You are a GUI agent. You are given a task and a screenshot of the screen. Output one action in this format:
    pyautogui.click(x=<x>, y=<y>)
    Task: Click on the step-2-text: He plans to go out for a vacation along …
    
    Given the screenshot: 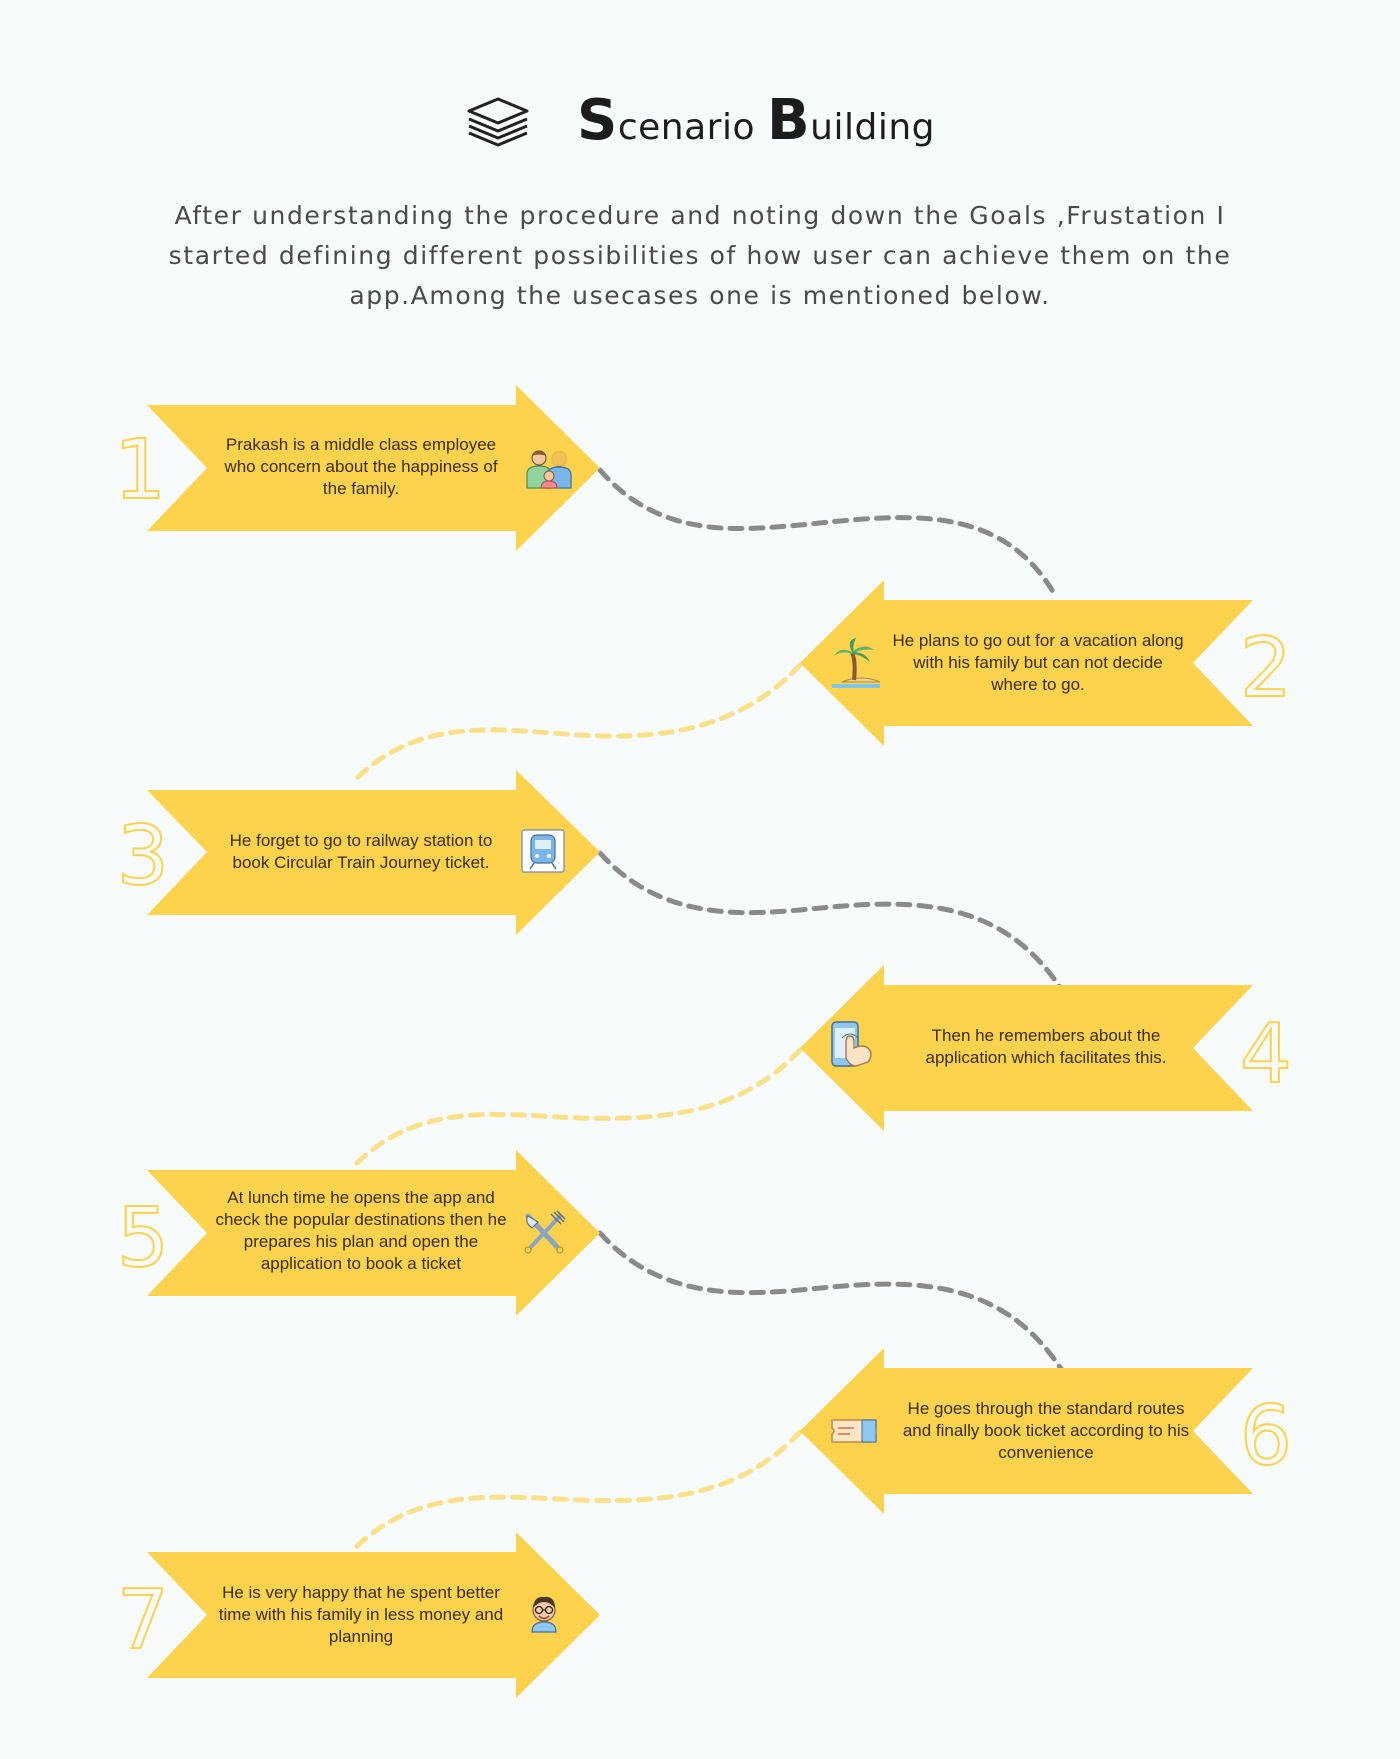 What is the action you would take?
    pyautogui.click(x=1038, y=662)
    